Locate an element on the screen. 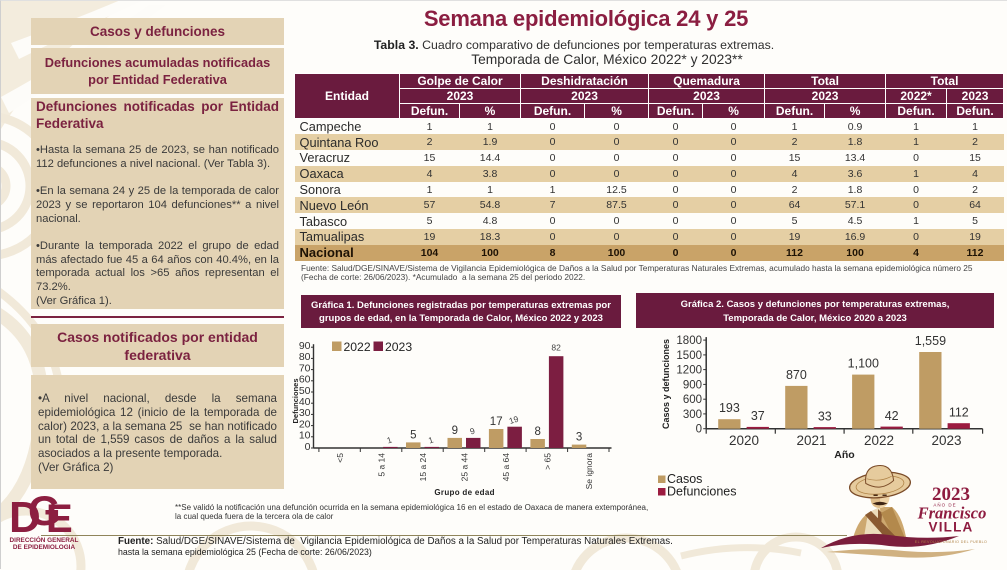 The height and width of the screenshot is (570, 1007). svg-text: G is located at coordinates (44, 510).